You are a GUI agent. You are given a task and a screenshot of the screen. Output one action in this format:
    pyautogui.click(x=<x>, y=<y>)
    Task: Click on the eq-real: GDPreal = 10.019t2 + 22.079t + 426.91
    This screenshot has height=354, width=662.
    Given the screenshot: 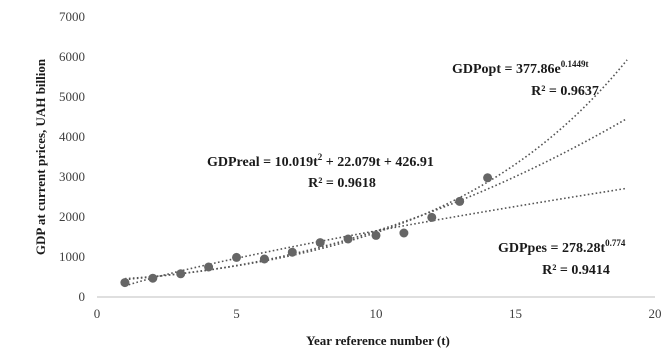 What is the action you would take?
    pyautogui.click(x=320, y=161)
    